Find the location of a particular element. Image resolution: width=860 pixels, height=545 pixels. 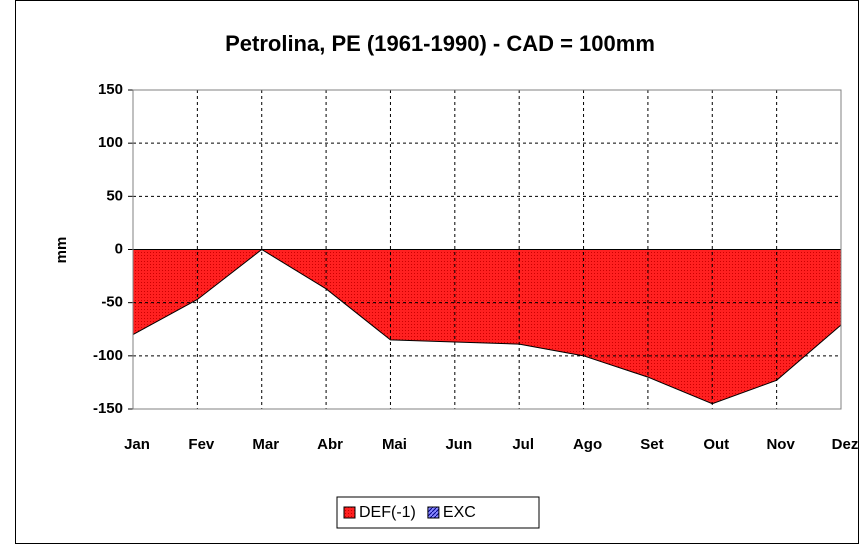

y-tick-label: 100 is located at coordinates (110, 142).